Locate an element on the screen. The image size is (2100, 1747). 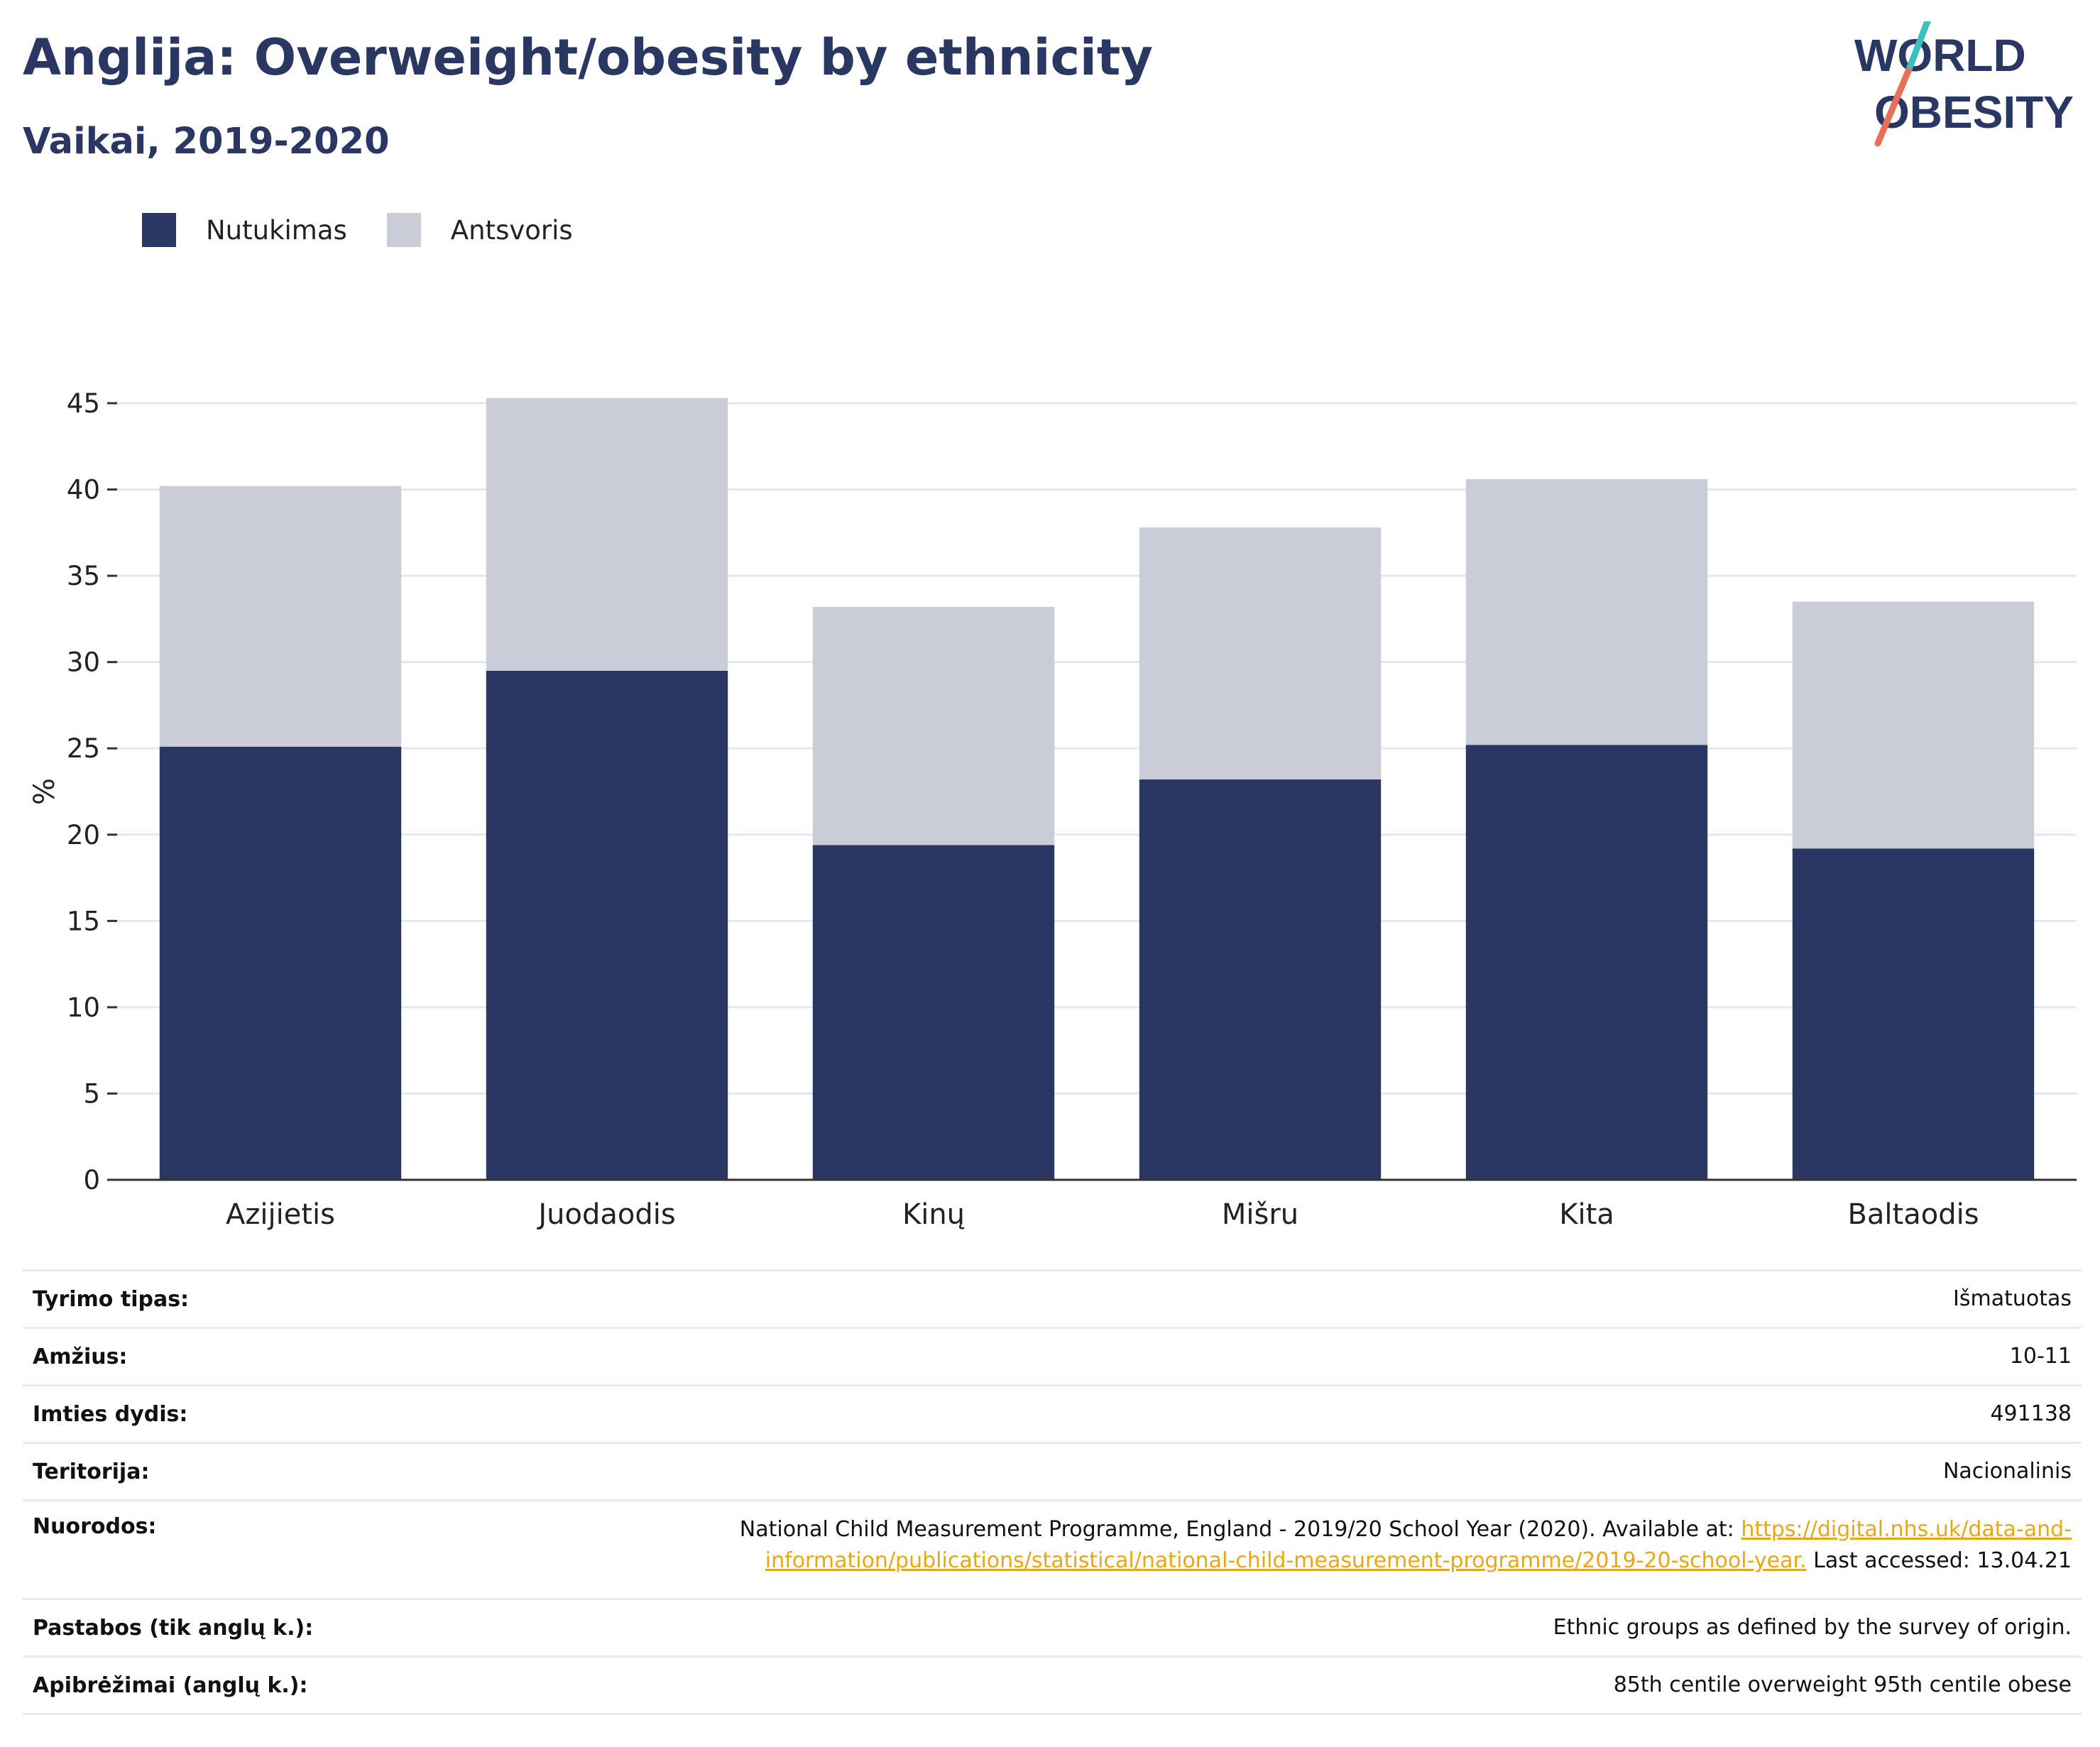
info-label: Imties dydis: is located at coordinates (210, 1413).